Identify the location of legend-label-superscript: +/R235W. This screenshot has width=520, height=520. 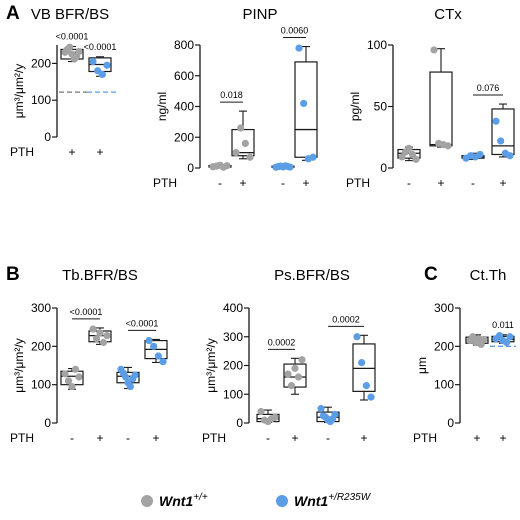
(350, 497).